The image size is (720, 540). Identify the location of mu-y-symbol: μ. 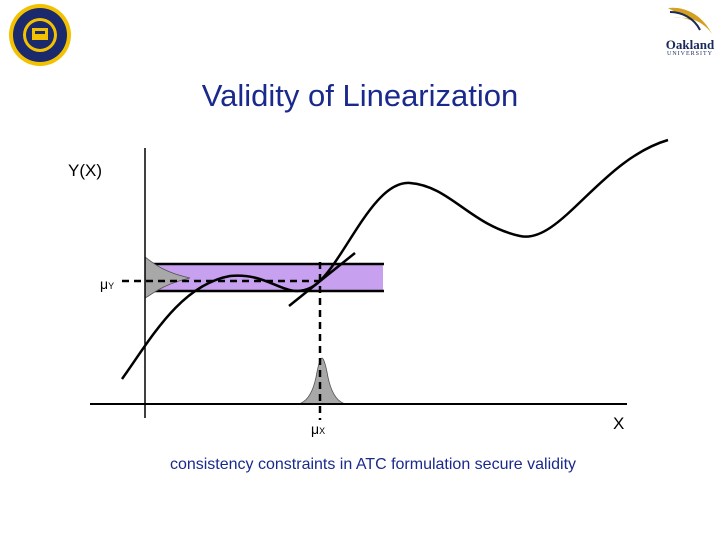
(104, 284).